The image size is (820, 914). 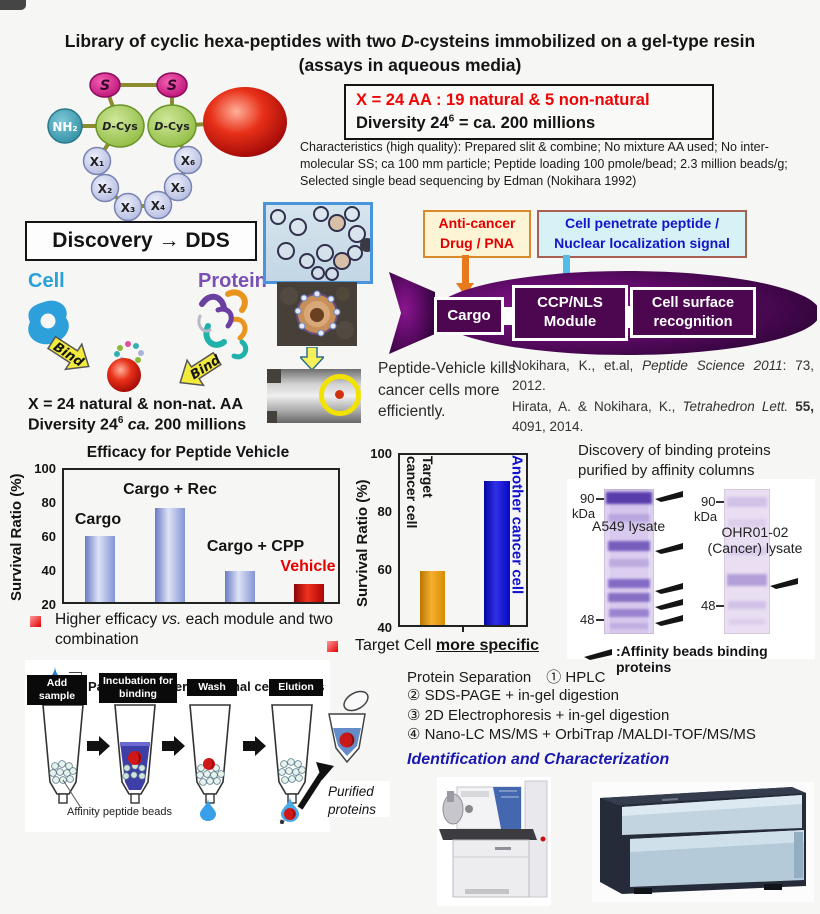 What do you see at coordinates (494, 841) in the screenshot?
I see `orbitrap-instrument-photo` at bounding box center [494, 841].